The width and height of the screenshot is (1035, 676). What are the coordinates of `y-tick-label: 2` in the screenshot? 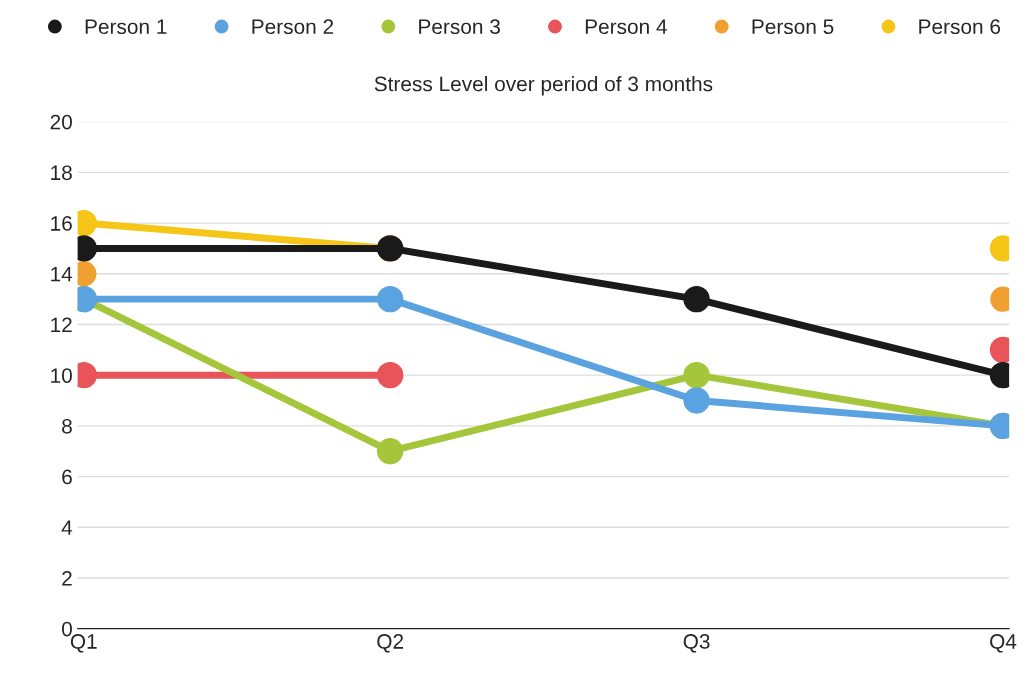 It's located at (67, 578).